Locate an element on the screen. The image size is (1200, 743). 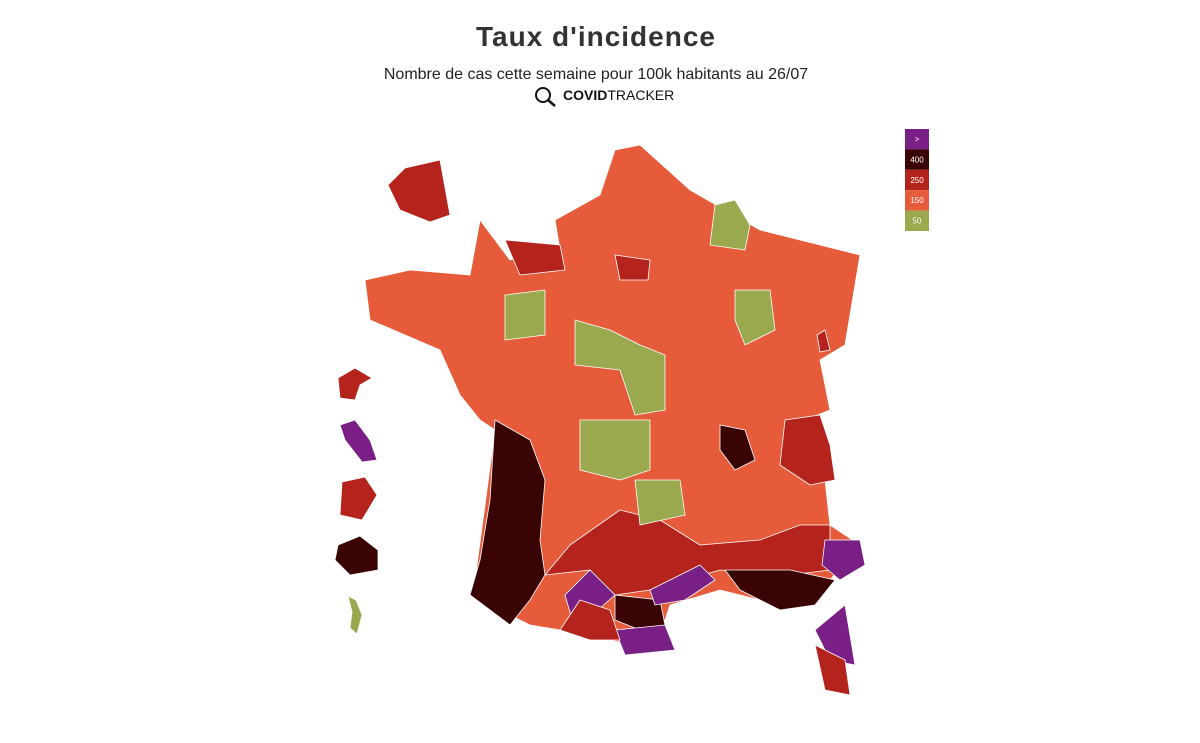
legend-label: 150 is located at coordinates (917, 200).